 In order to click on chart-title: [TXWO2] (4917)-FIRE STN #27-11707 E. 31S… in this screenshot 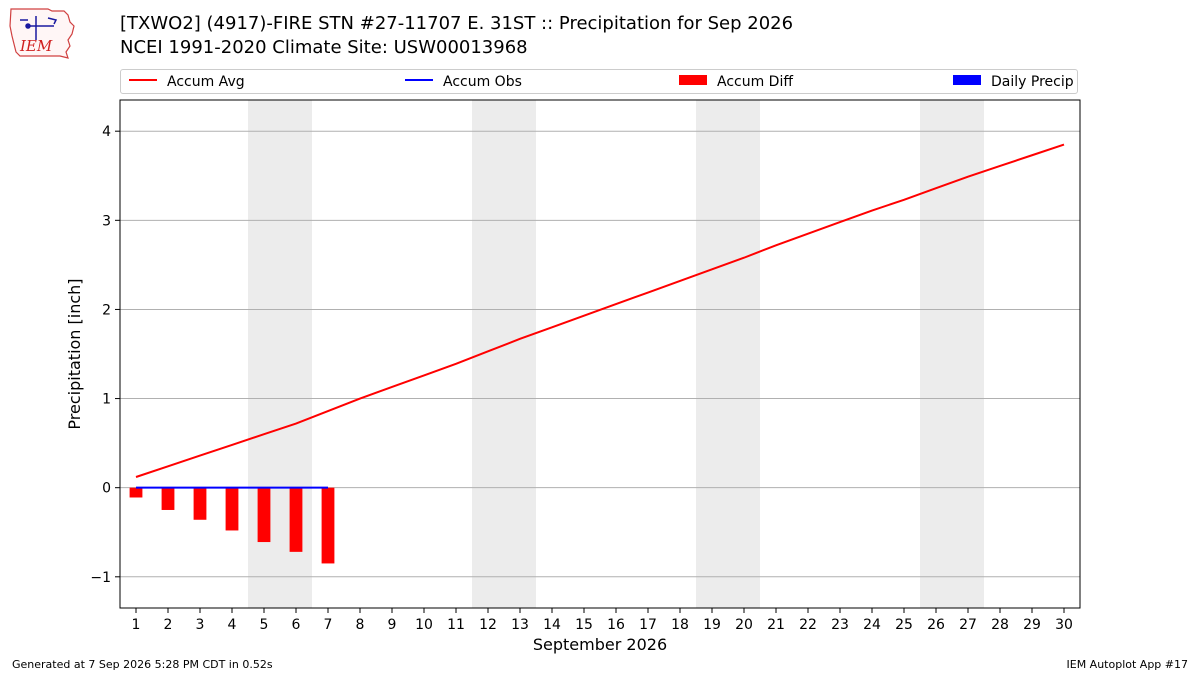, I will do `click(457, 23)`.